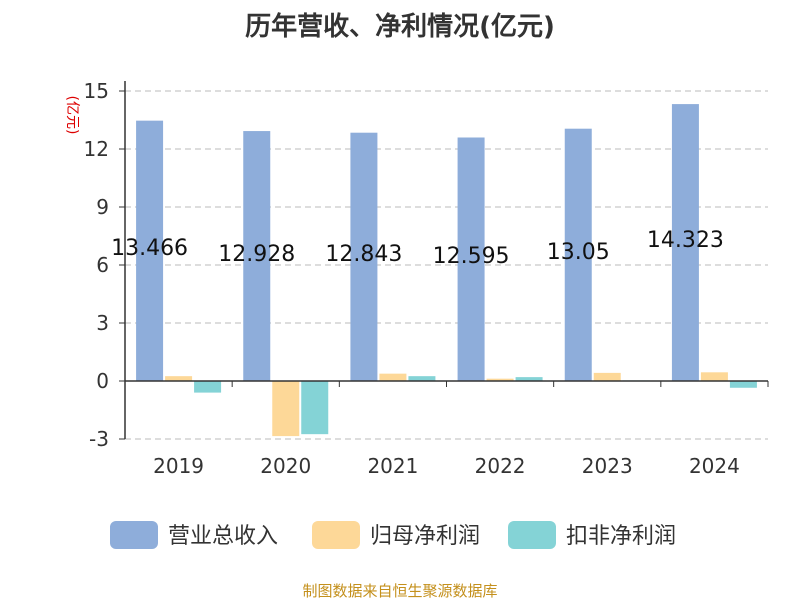  Describe the element at coordinates (285, 466) in the screenshot. I see `x-tick-label: 2020` at that location.